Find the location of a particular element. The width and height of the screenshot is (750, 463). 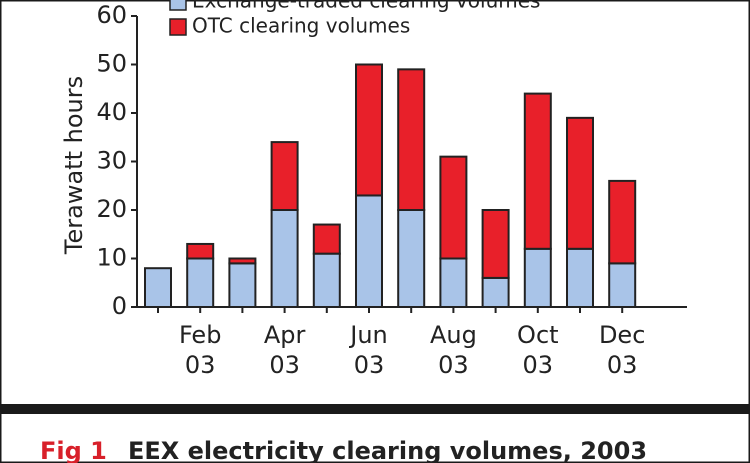

divider is located at coordinates (375, 409).